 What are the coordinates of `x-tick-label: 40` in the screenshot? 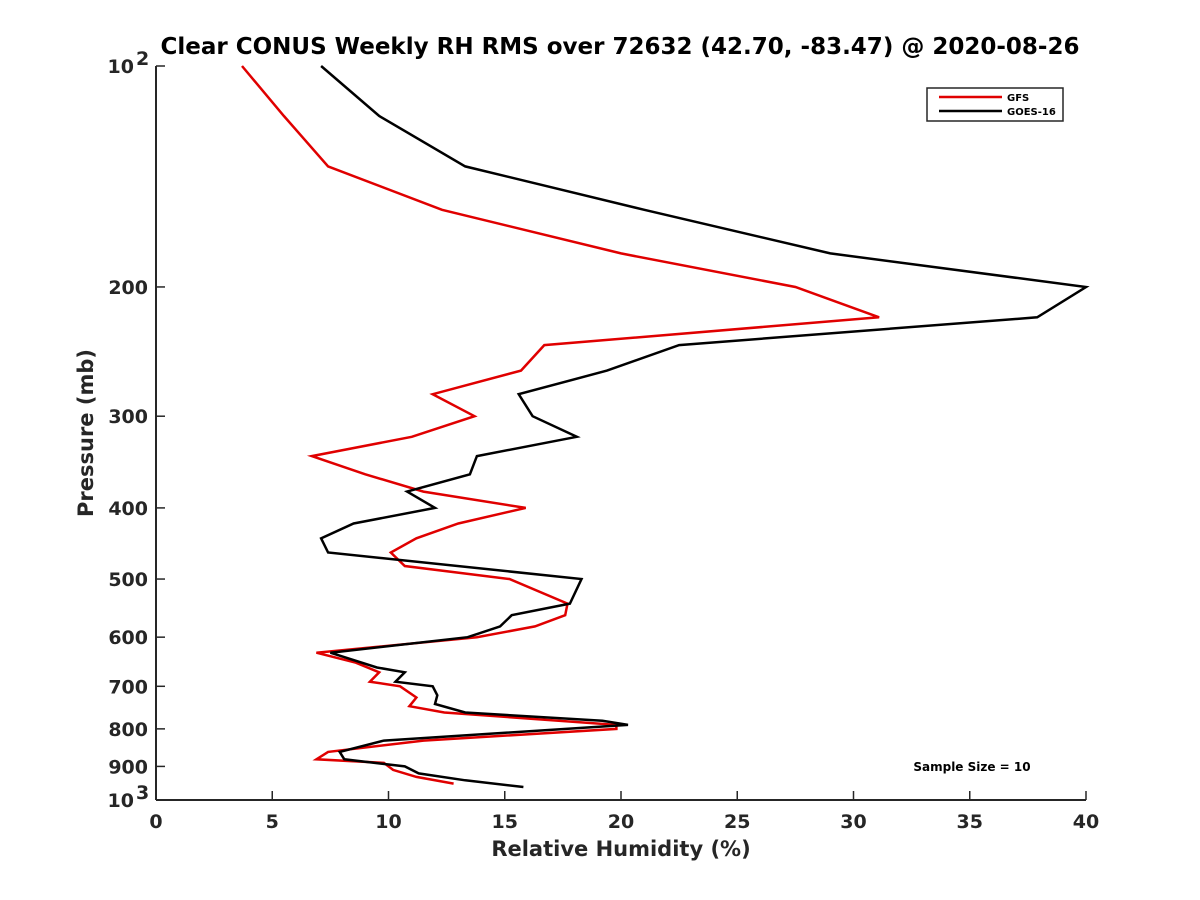 It's located at (1086, 822).